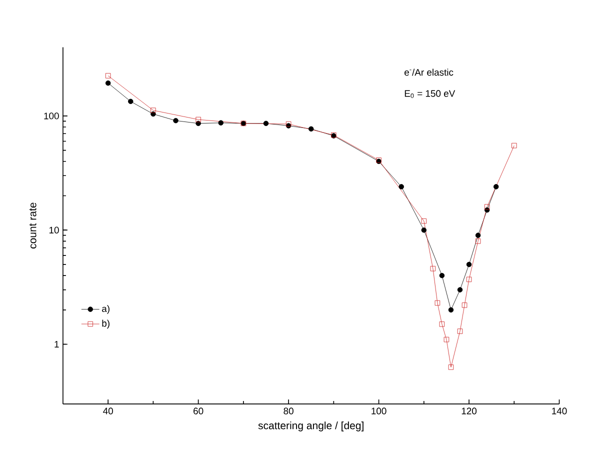  Describe the element at coordinates (106, 309) in the screenshot. I see `legend-label: a)` at that location.